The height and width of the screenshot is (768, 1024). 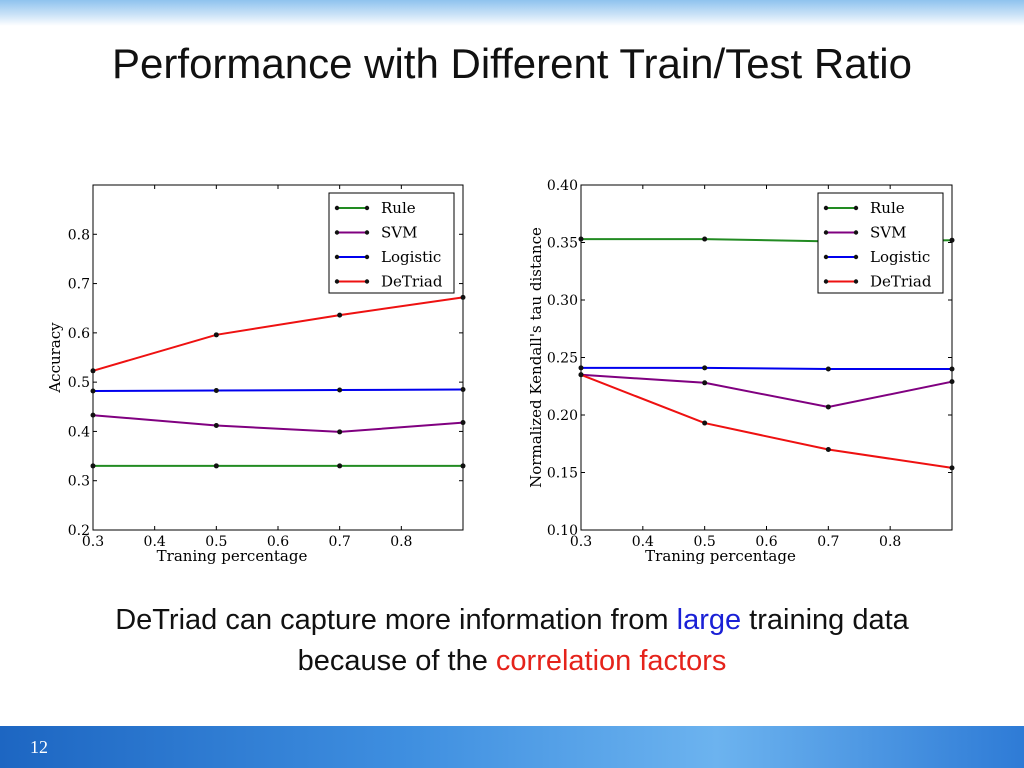 What do you see at coordinates (562, 301) in the screenshot?
I see `y-tick-label: 0.30` at bounding box center [562, 301].